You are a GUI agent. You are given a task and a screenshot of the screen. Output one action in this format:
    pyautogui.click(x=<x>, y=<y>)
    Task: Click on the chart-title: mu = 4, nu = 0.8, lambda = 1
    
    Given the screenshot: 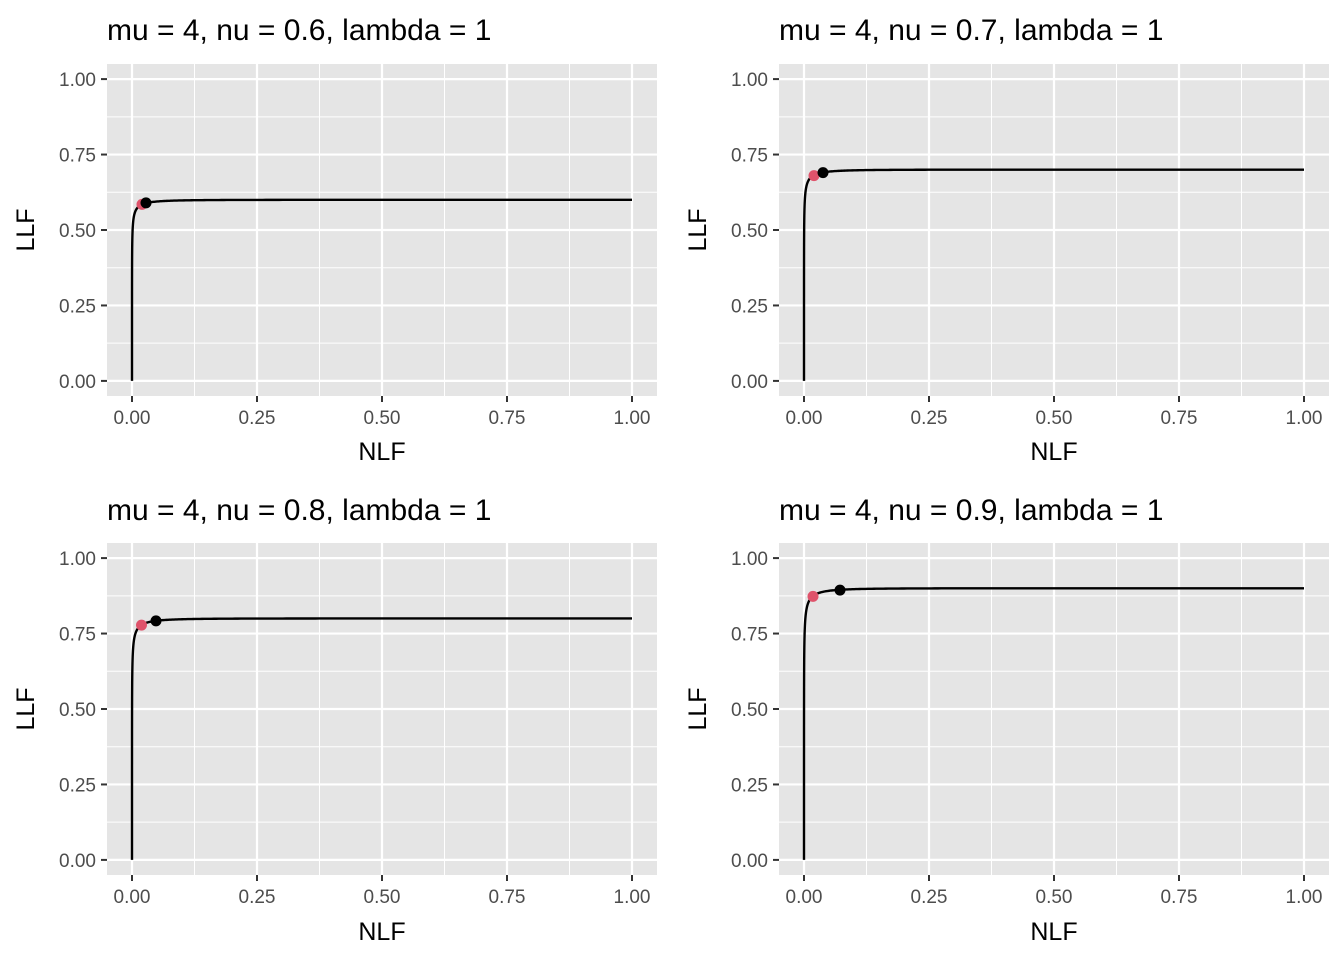 What is the action you would take?
    pyautogui.click(x=299, y=510)
    